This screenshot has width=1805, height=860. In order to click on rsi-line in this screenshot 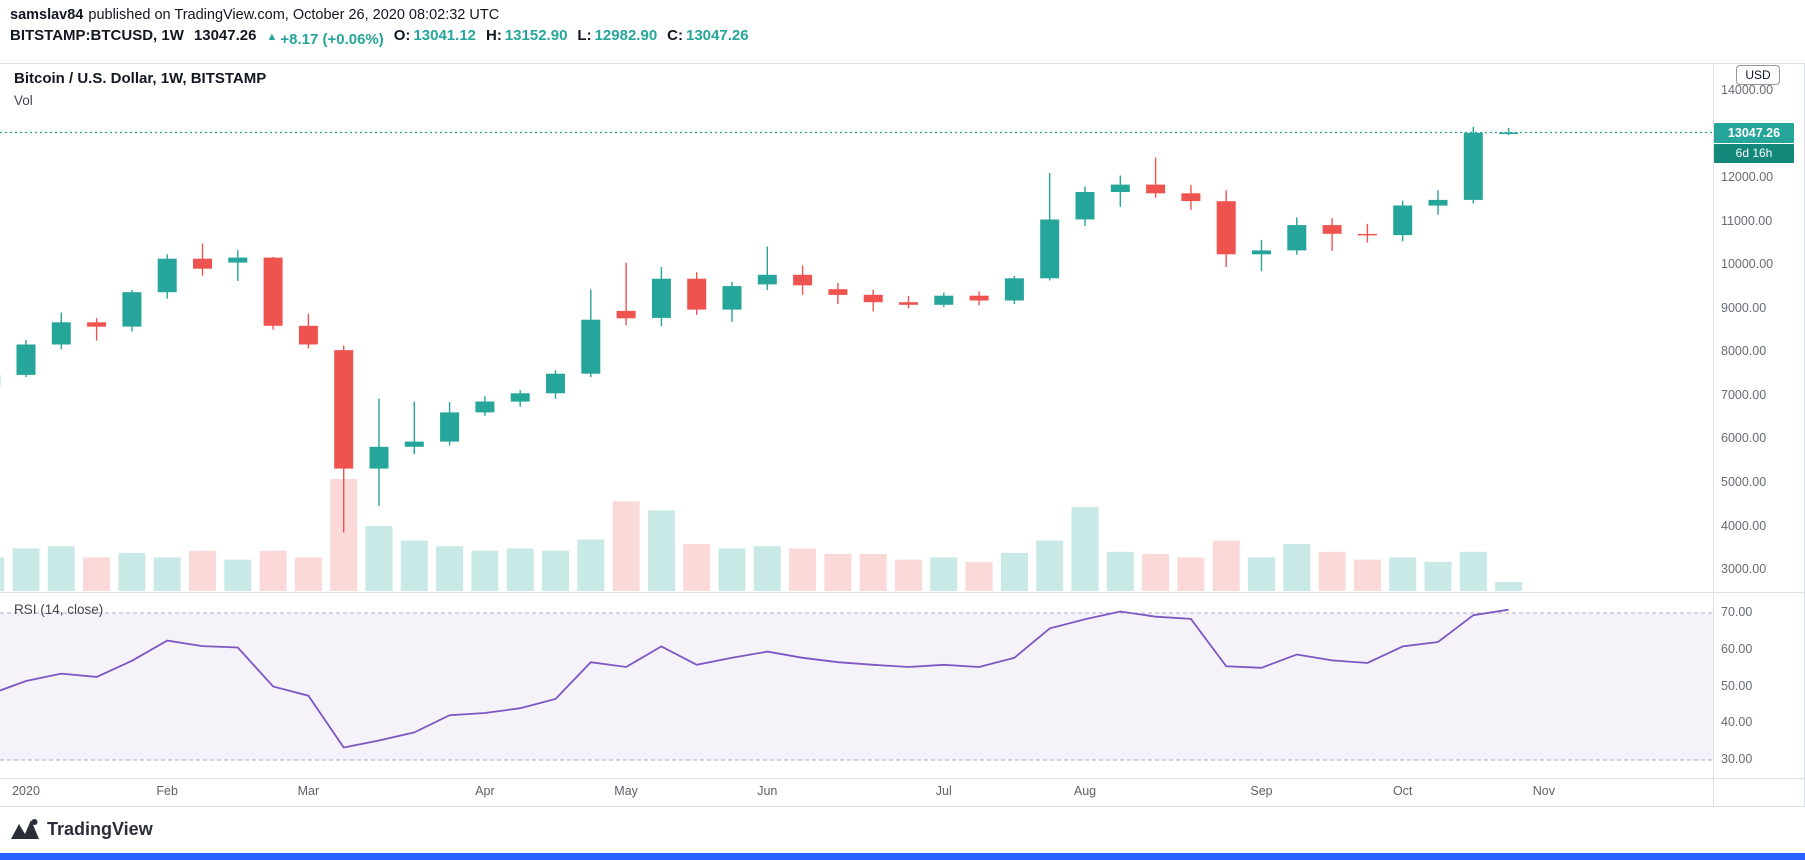, I will do `click(754, 678)`.